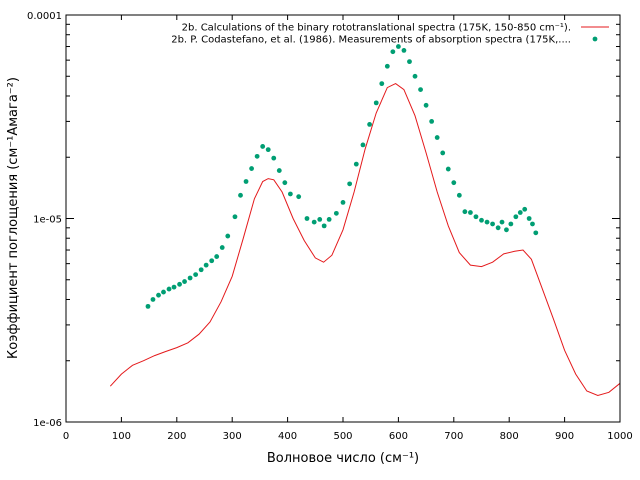 This screenshot has height=480, width=640. I want to click on y-tick-label: 1e-06, so click(47, 423).